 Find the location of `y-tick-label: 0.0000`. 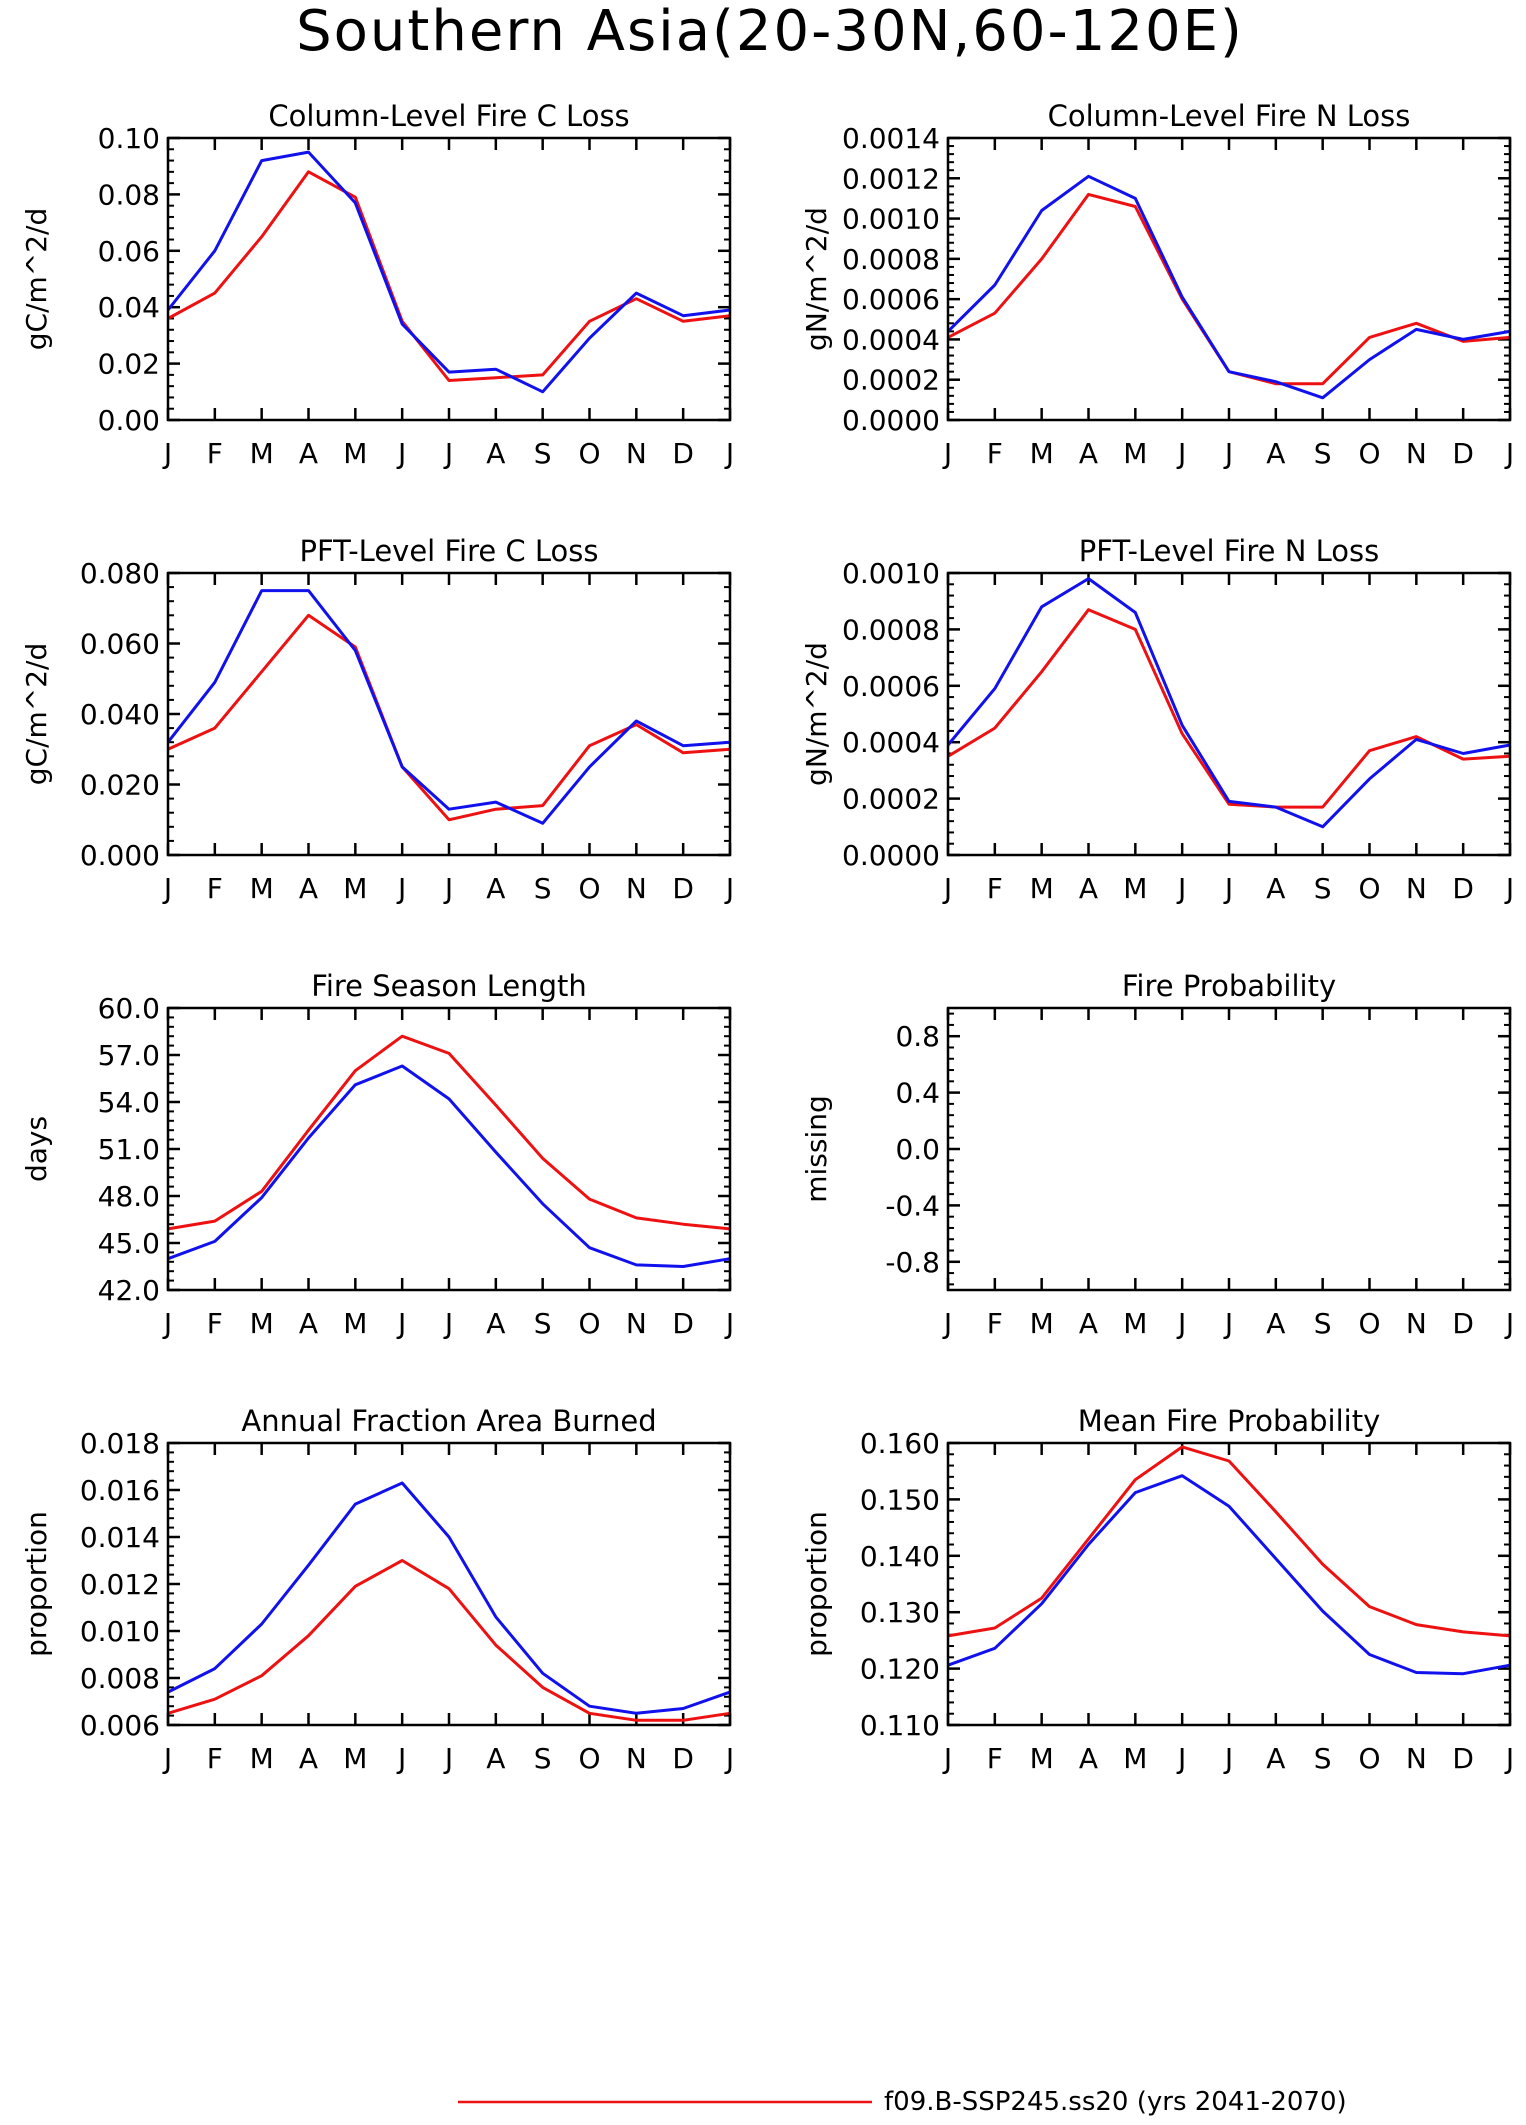

y-tick-label: 0.0000 is located at coordinates (891, 855).